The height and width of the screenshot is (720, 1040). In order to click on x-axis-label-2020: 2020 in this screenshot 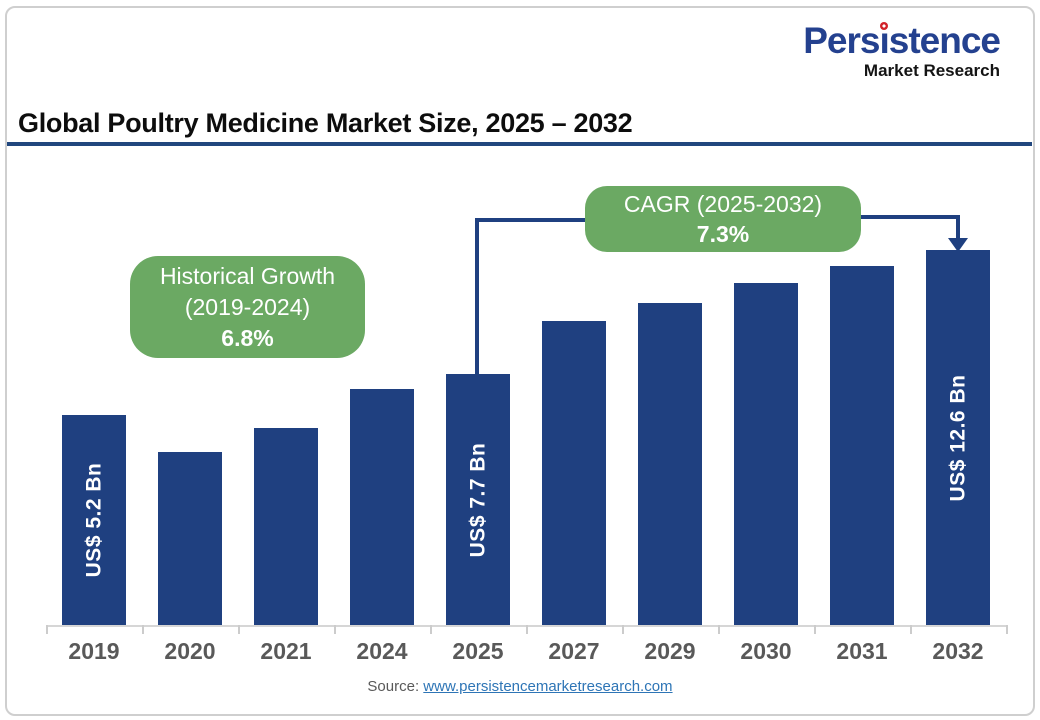, I will do `click(190, 651)`.